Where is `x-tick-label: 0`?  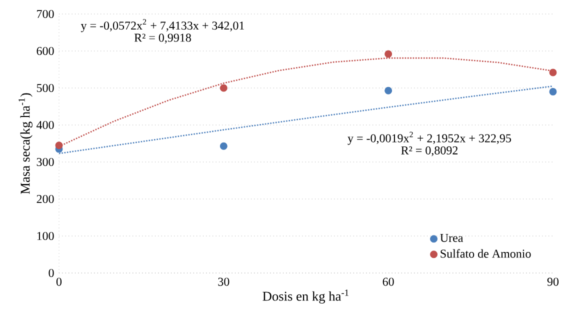 x-tick-label: 0 is located at coordinates (59, 282).